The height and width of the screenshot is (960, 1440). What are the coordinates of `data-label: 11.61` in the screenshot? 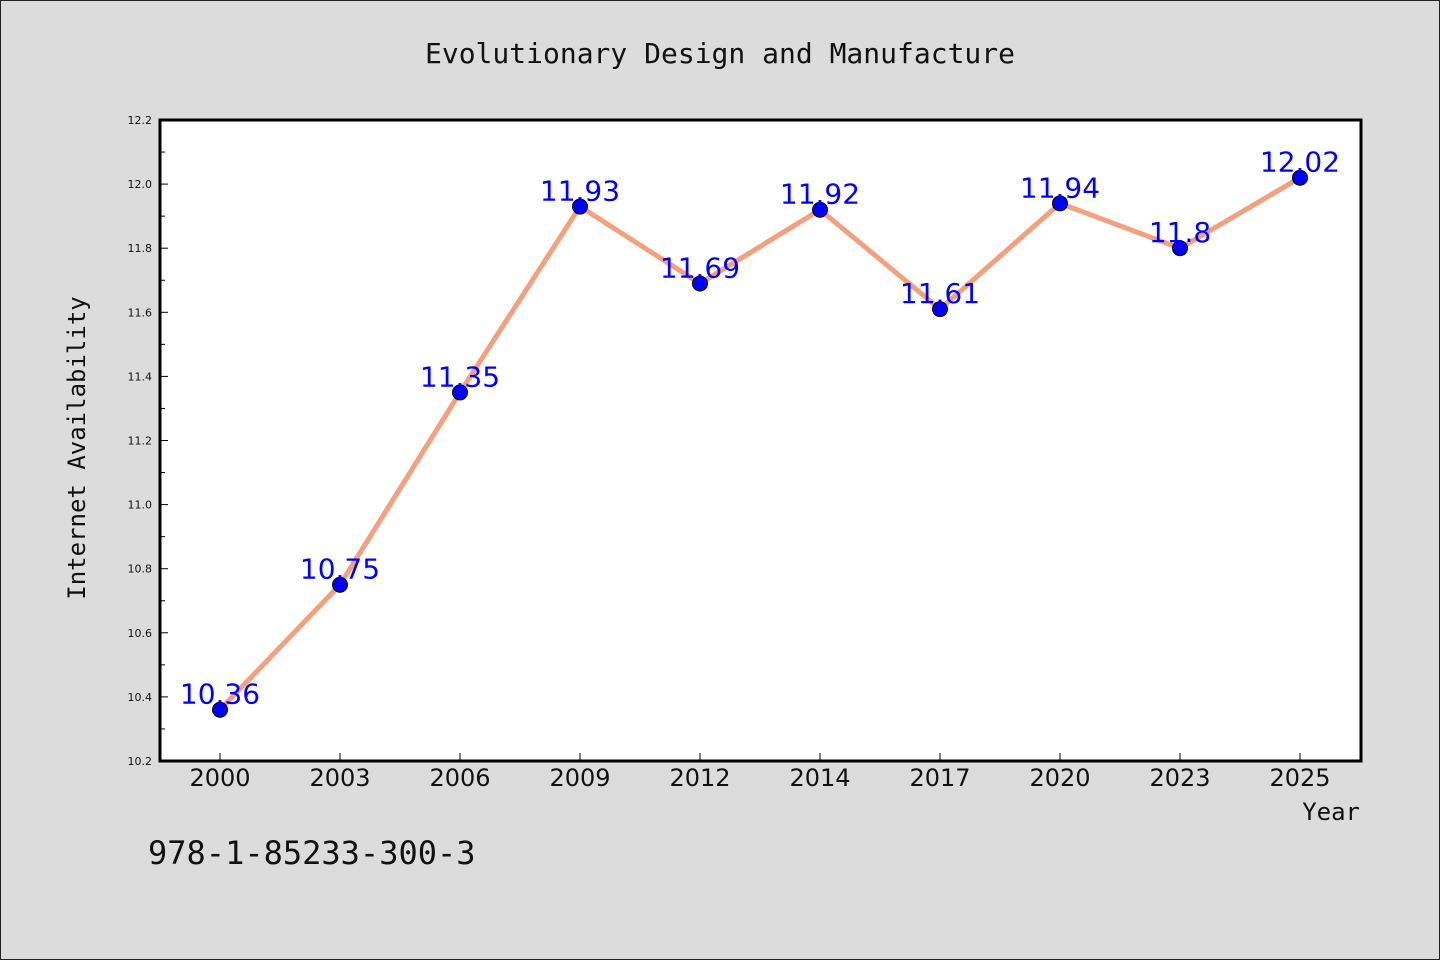 It's located at (940, 293).